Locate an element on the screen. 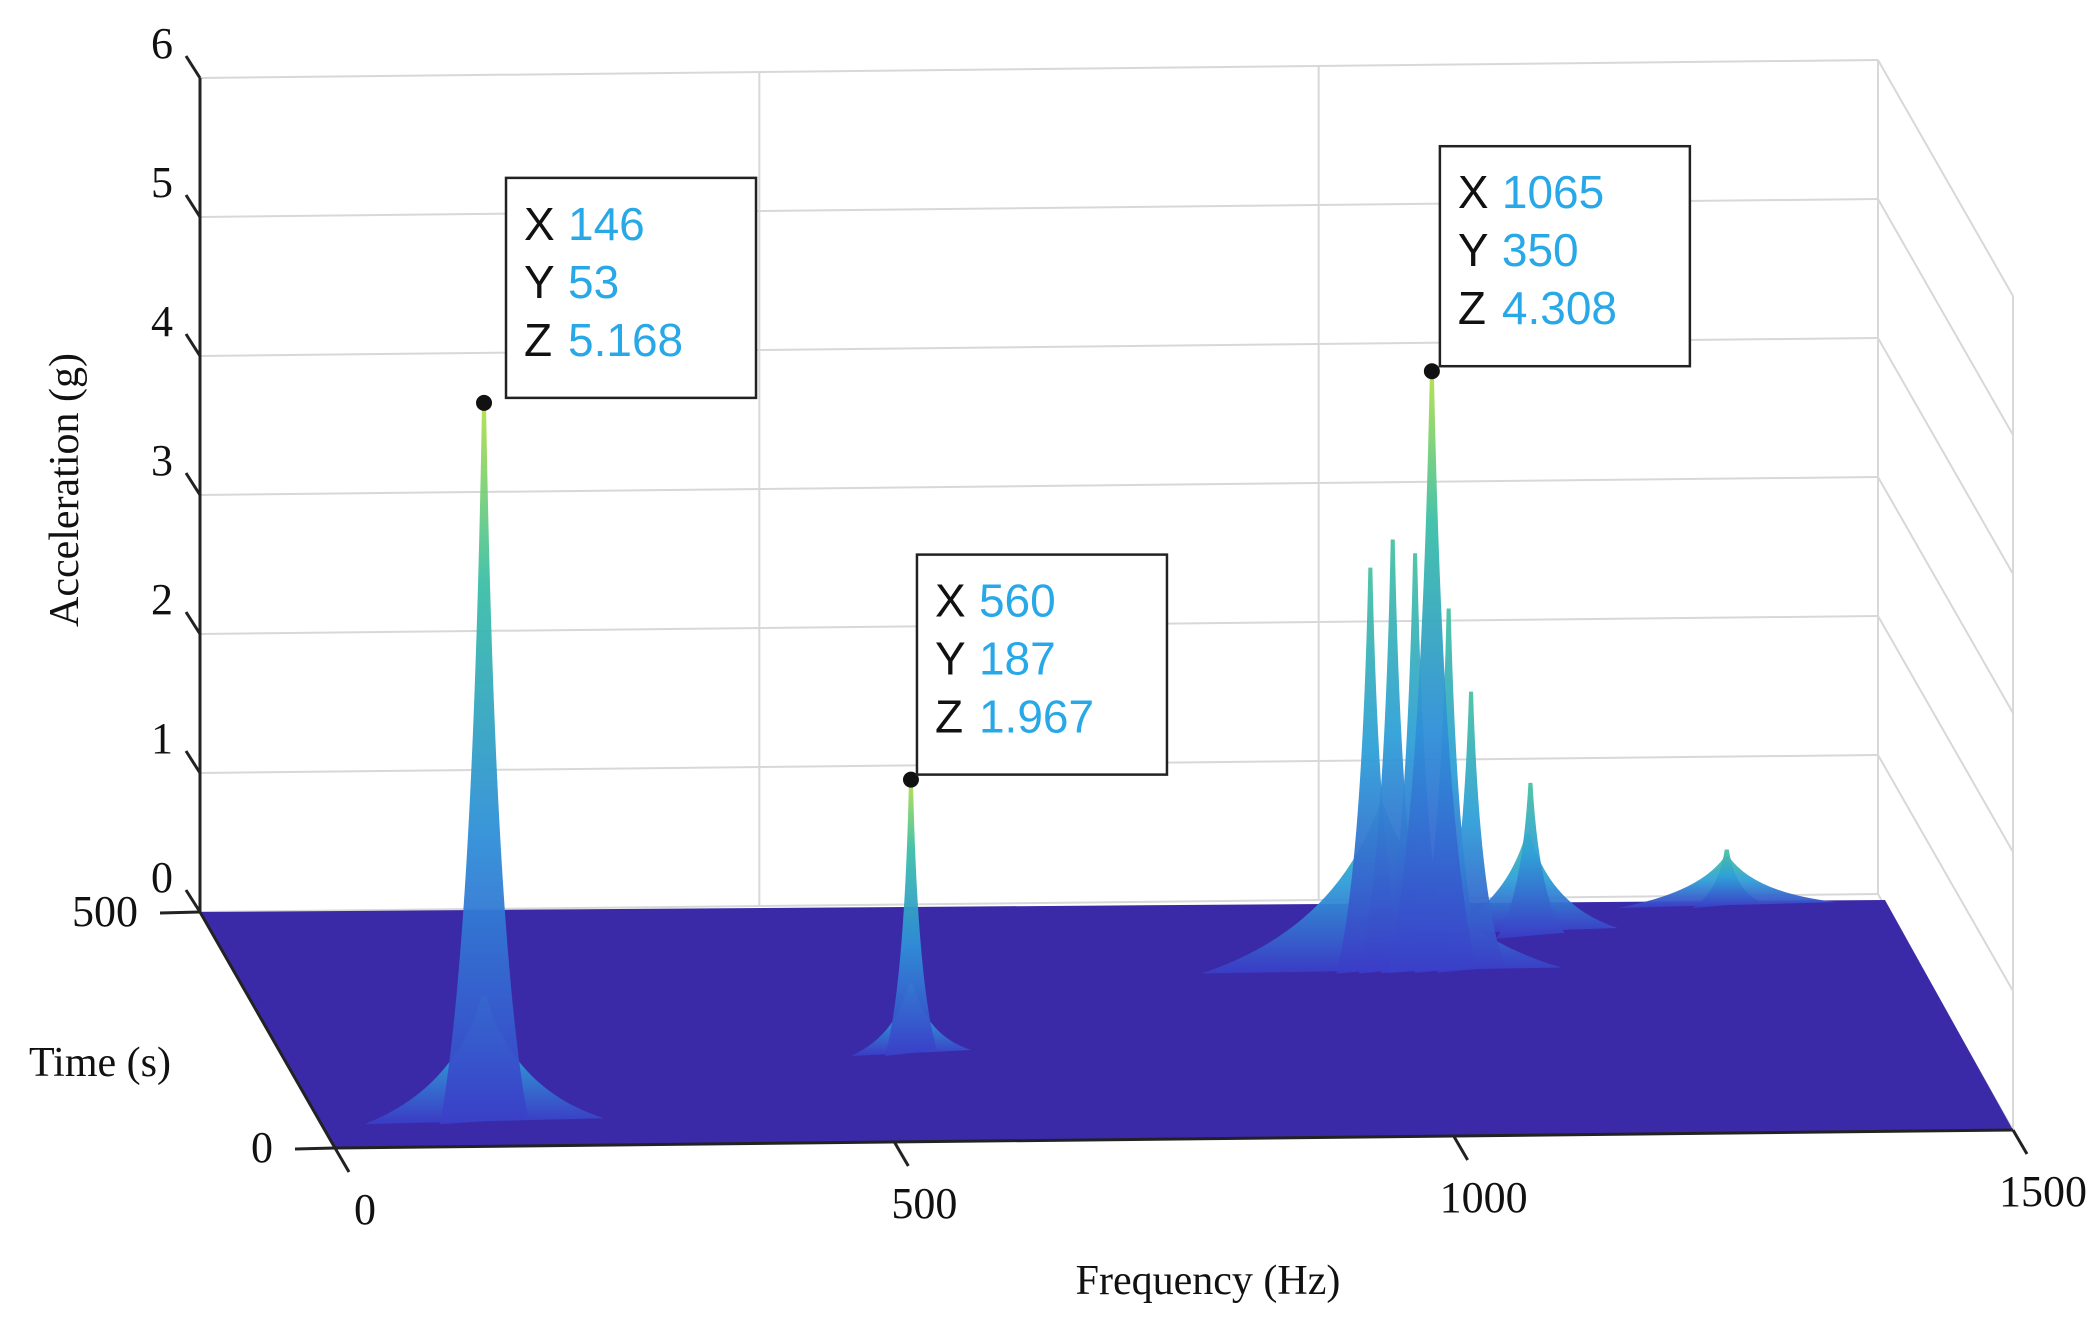 The image size is (2091, 1322). datatip-value: 350 is located at coordinates (1540, 250).